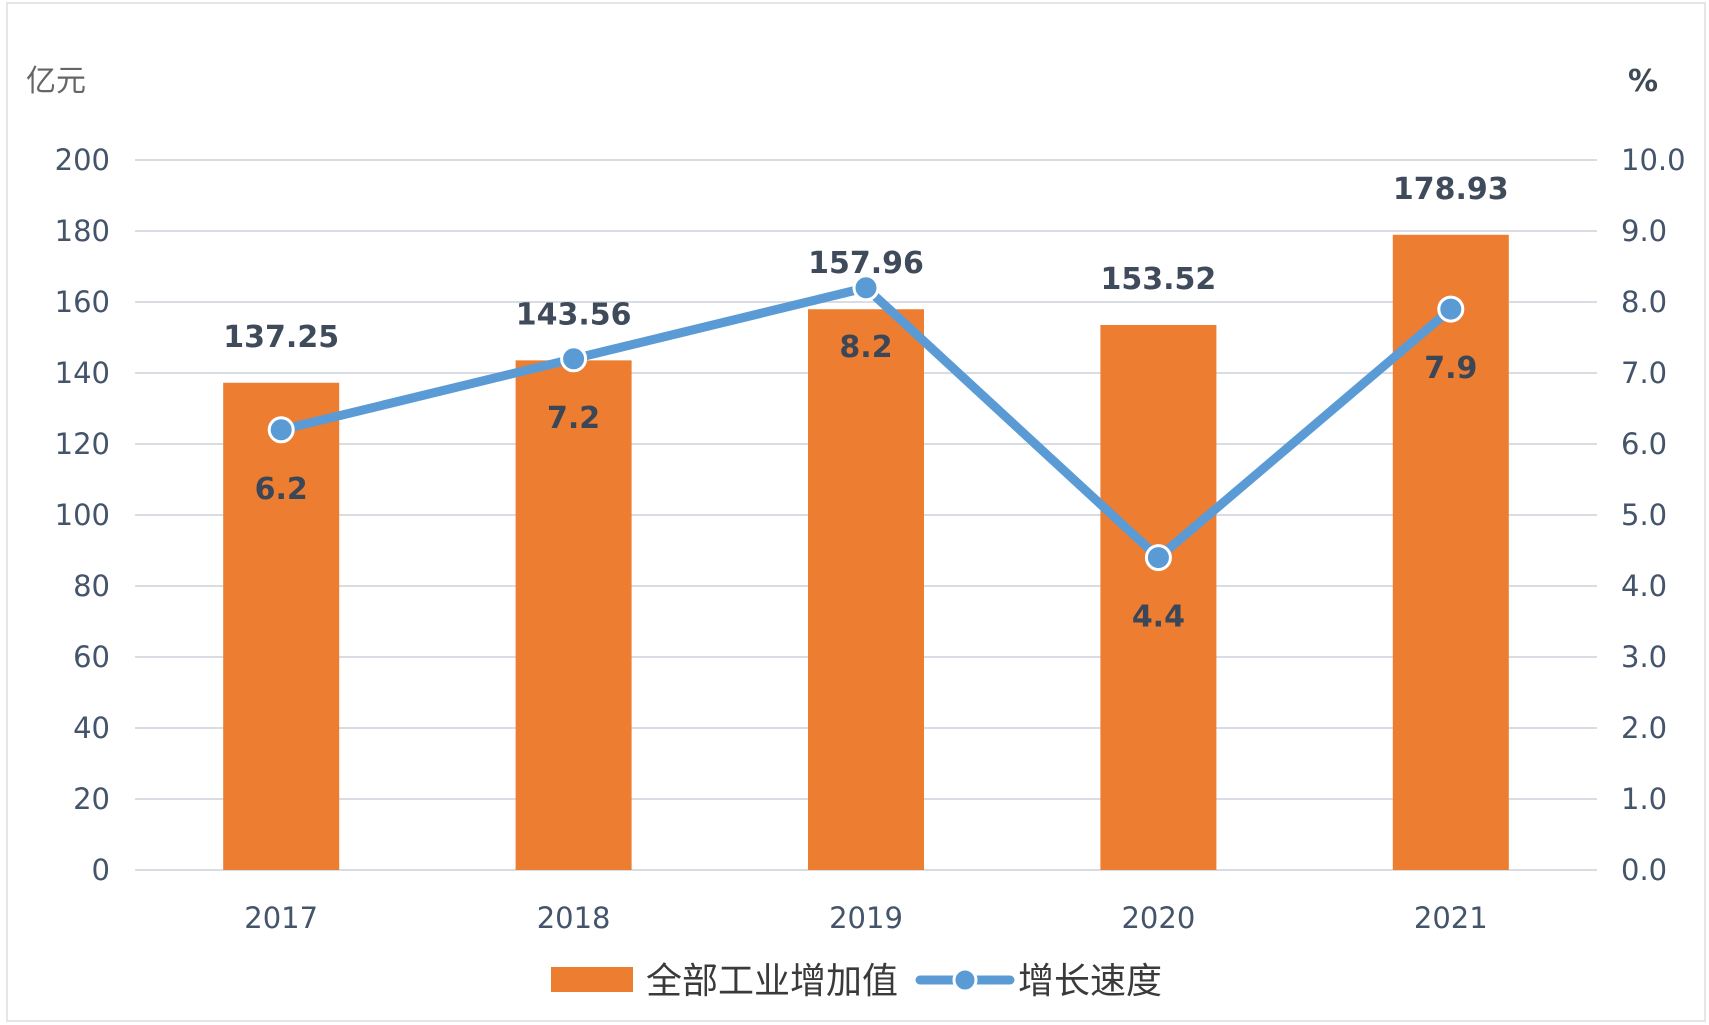 This screenshot has height=1025, width=1709. I want to click on legend: 全部工业增加值 增长速度, so click(856, 981).